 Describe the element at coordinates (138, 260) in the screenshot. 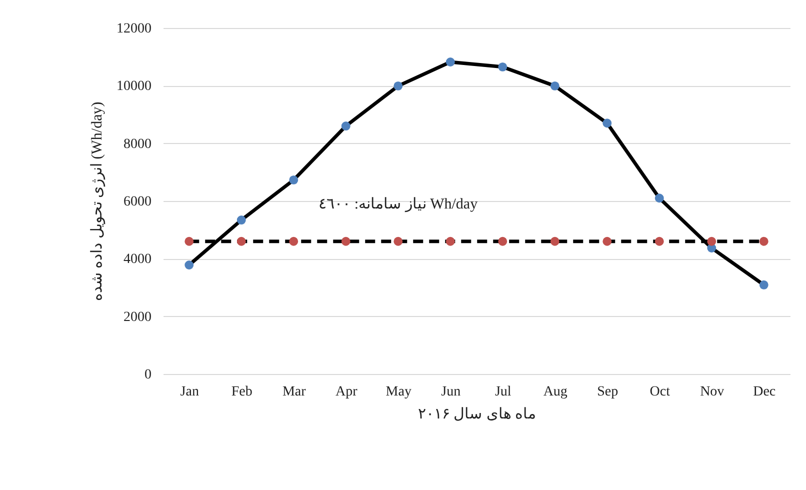

I see `y-tick-label: 4000` at that location.